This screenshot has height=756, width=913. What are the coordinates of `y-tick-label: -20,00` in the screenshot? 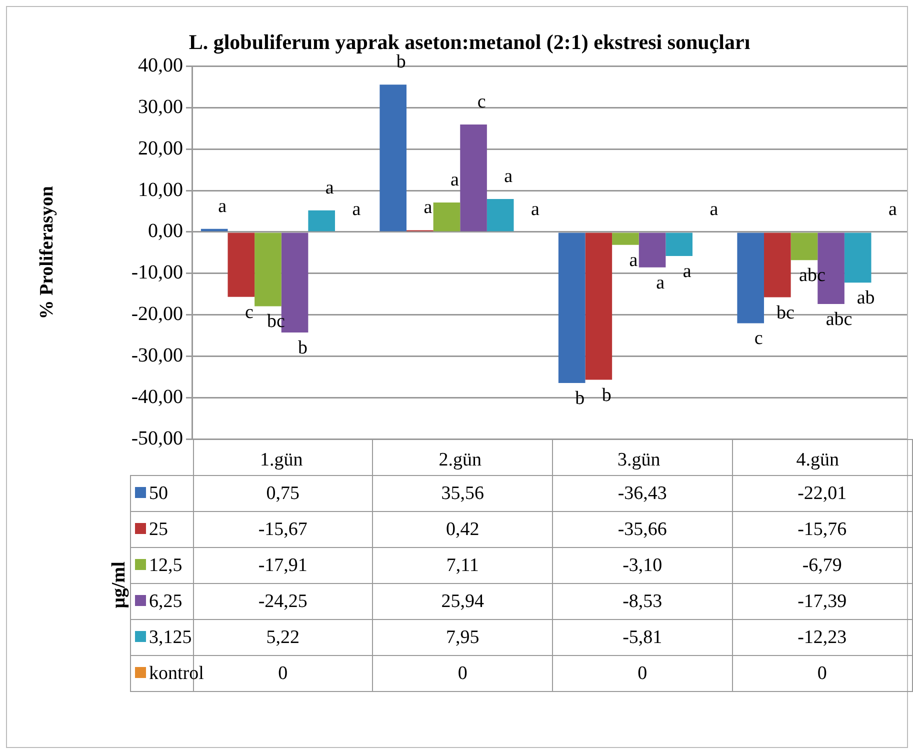 It's located at (157, 314).